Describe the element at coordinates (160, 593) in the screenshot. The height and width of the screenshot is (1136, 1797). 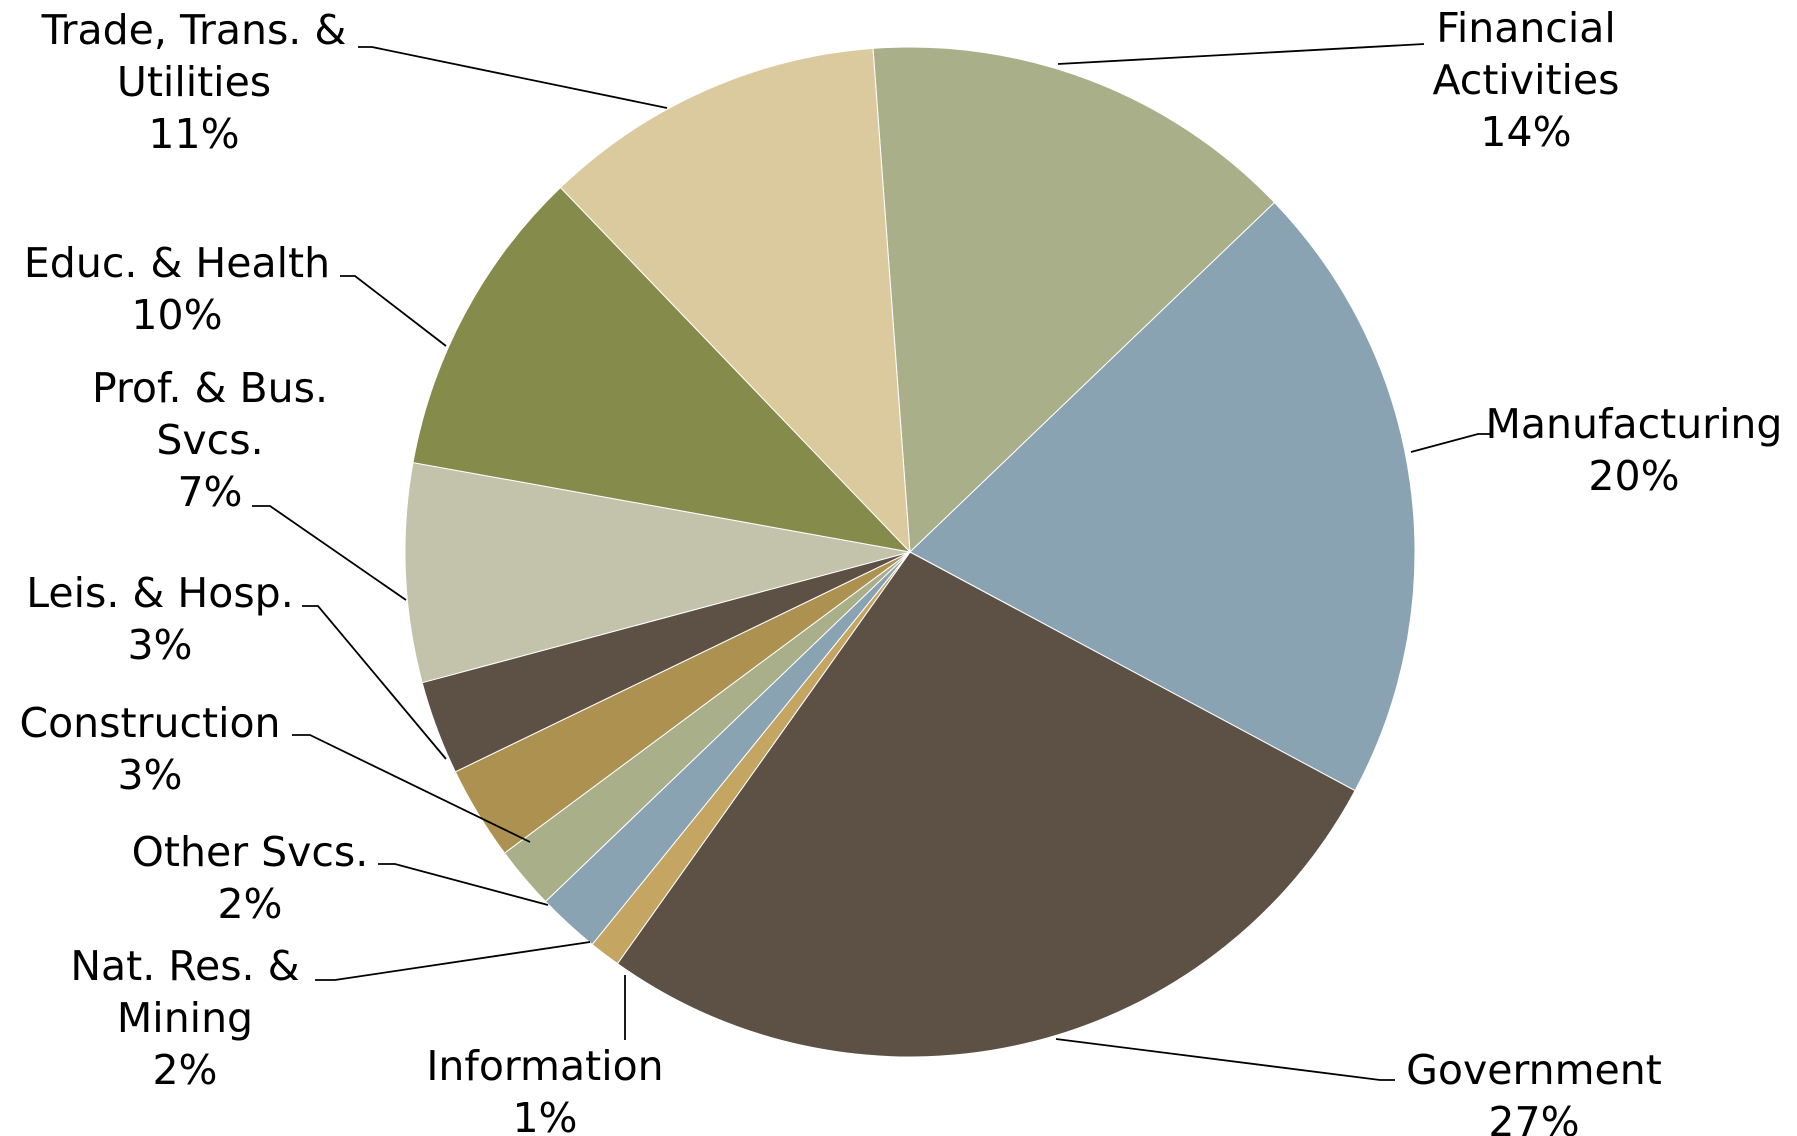
I see `category-label: Leis. & Hosp.` at that location.